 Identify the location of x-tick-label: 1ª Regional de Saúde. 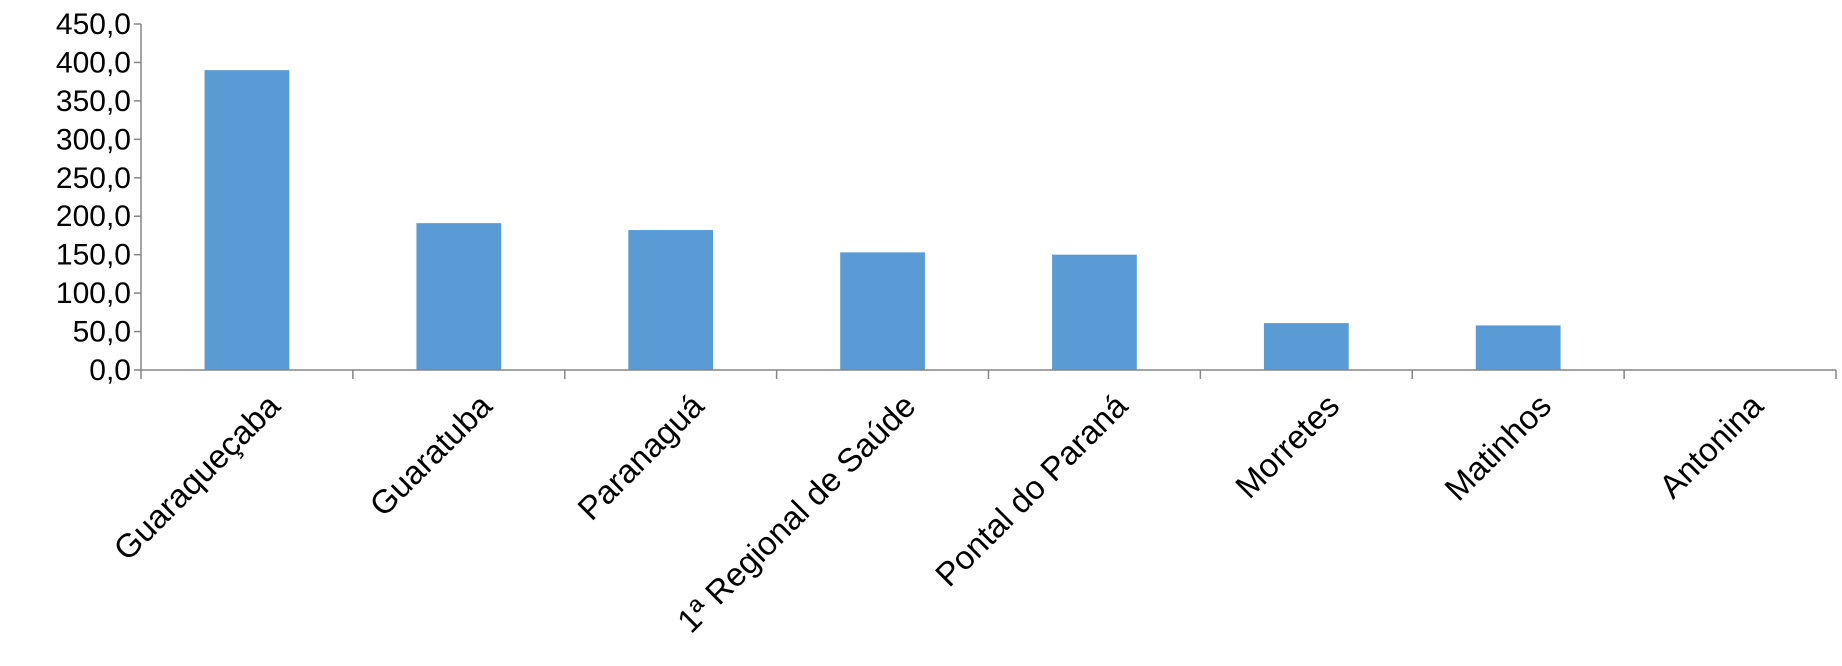
(796, 513).